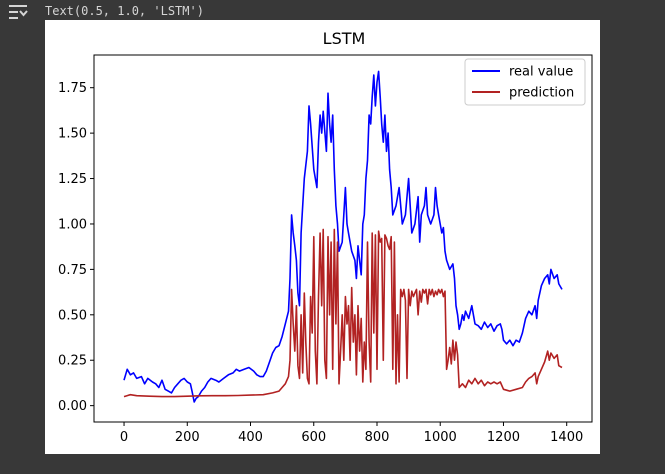  Describe the element at coordinates (250, 437) in the screenshot. I see `x-tick-label: 400` at that location.